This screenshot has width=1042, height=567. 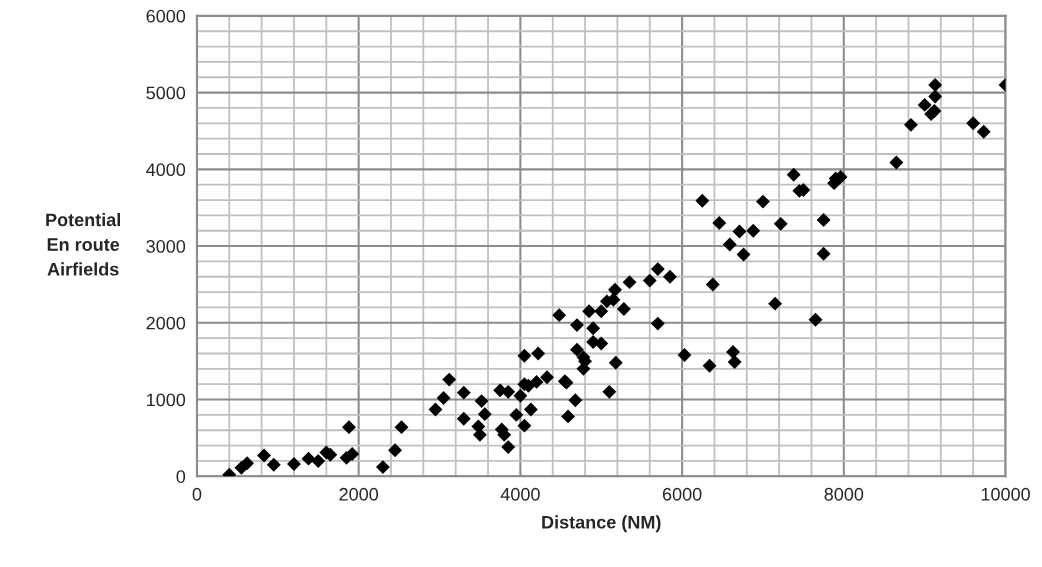 What do you see at coordinates (166, 323) in the screenshot?
I see `y-tick-label: 2000` at bounding box center [166, 323].